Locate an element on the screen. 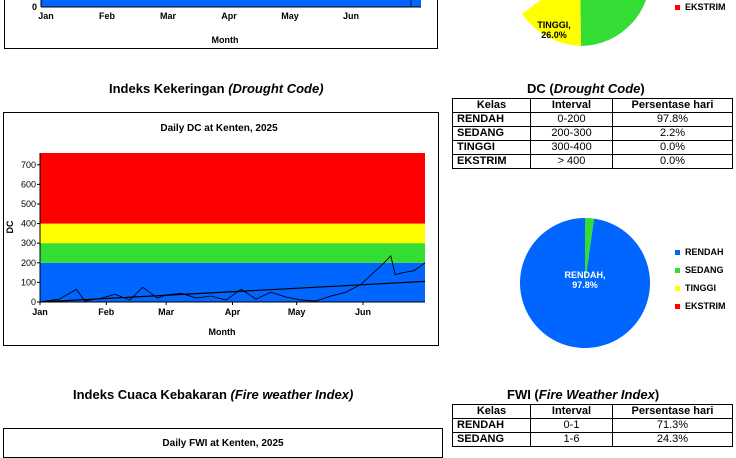 This screenshot has width=736, height=458. dc-band-ekstrim is located at coordinates (232, 188).